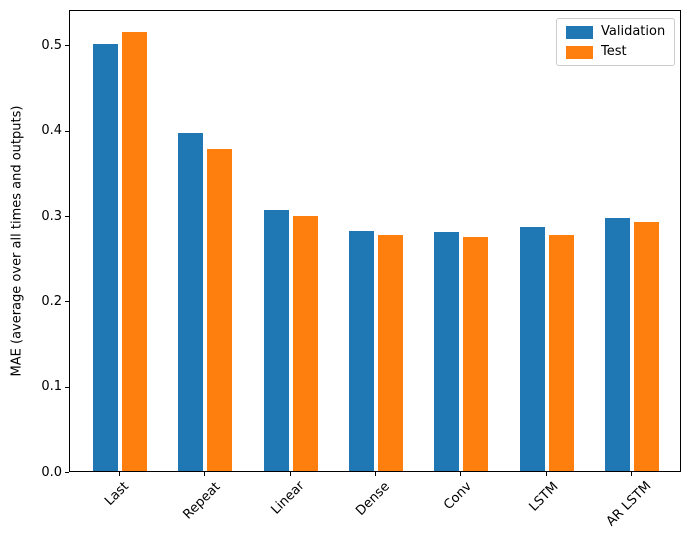 This screenshot has height=544, width=691. Describe the element at coordinates (361, 351) in the screenshot. I see `bar-validation-dense` at that location.